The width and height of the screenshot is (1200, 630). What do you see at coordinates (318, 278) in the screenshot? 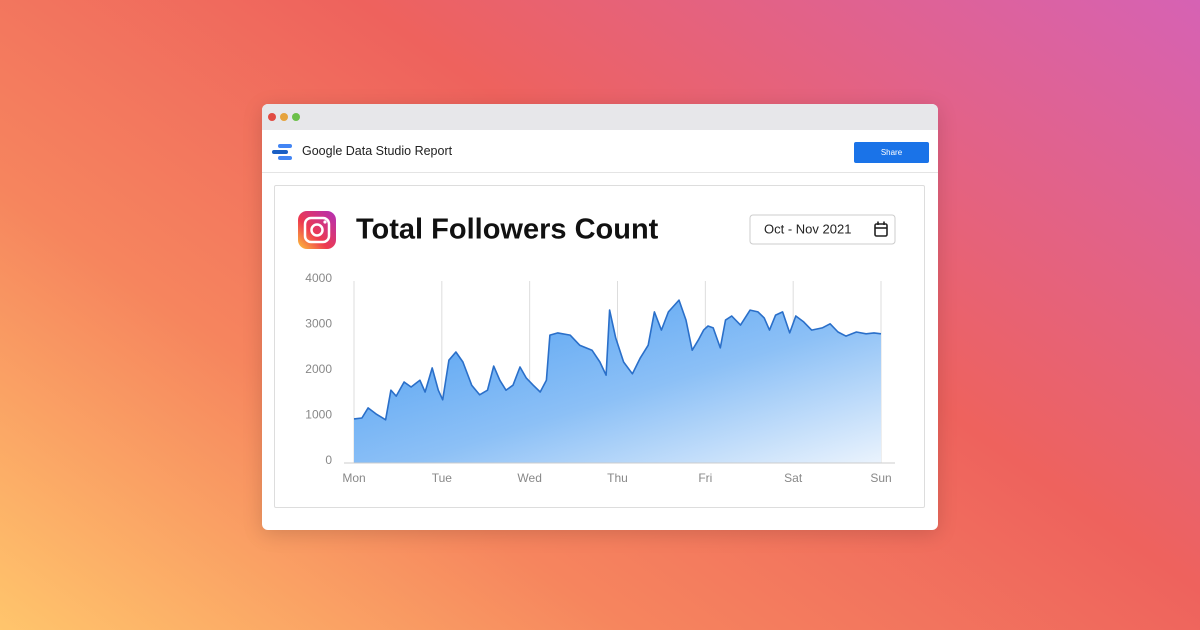
I see `y-tick-label: 4000` at bounding box center [318, 278].